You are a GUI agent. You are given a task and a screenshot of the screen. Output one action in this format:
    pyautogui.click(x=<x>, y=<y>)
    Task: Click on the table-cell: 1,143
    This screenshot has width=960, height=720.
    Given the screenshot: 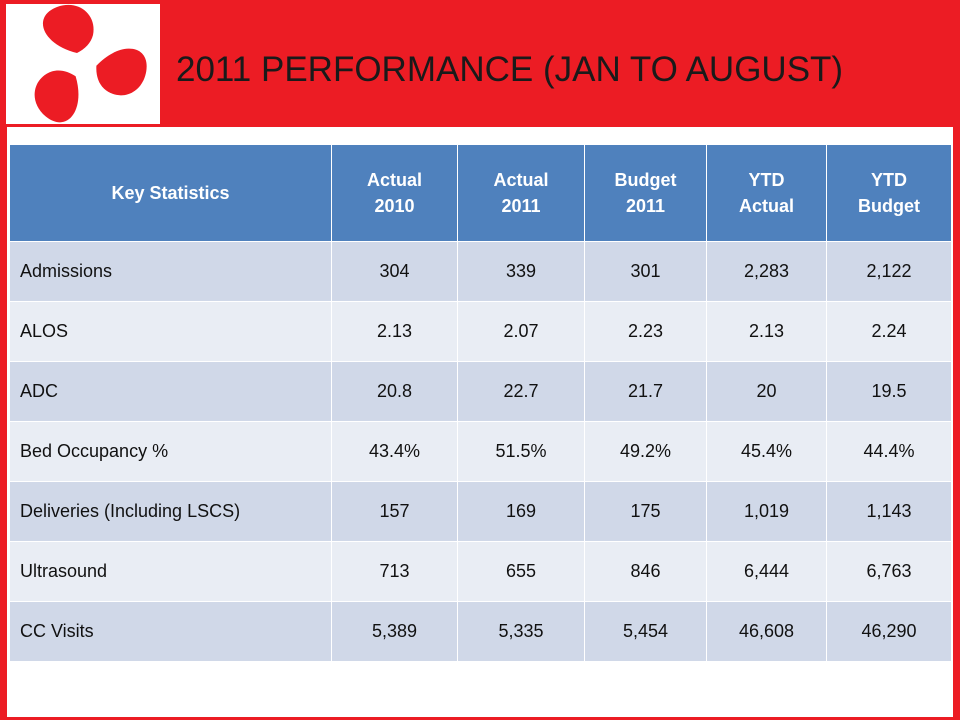 What is the action you would take?
    pyautogui.click(x=889, y=511)
    